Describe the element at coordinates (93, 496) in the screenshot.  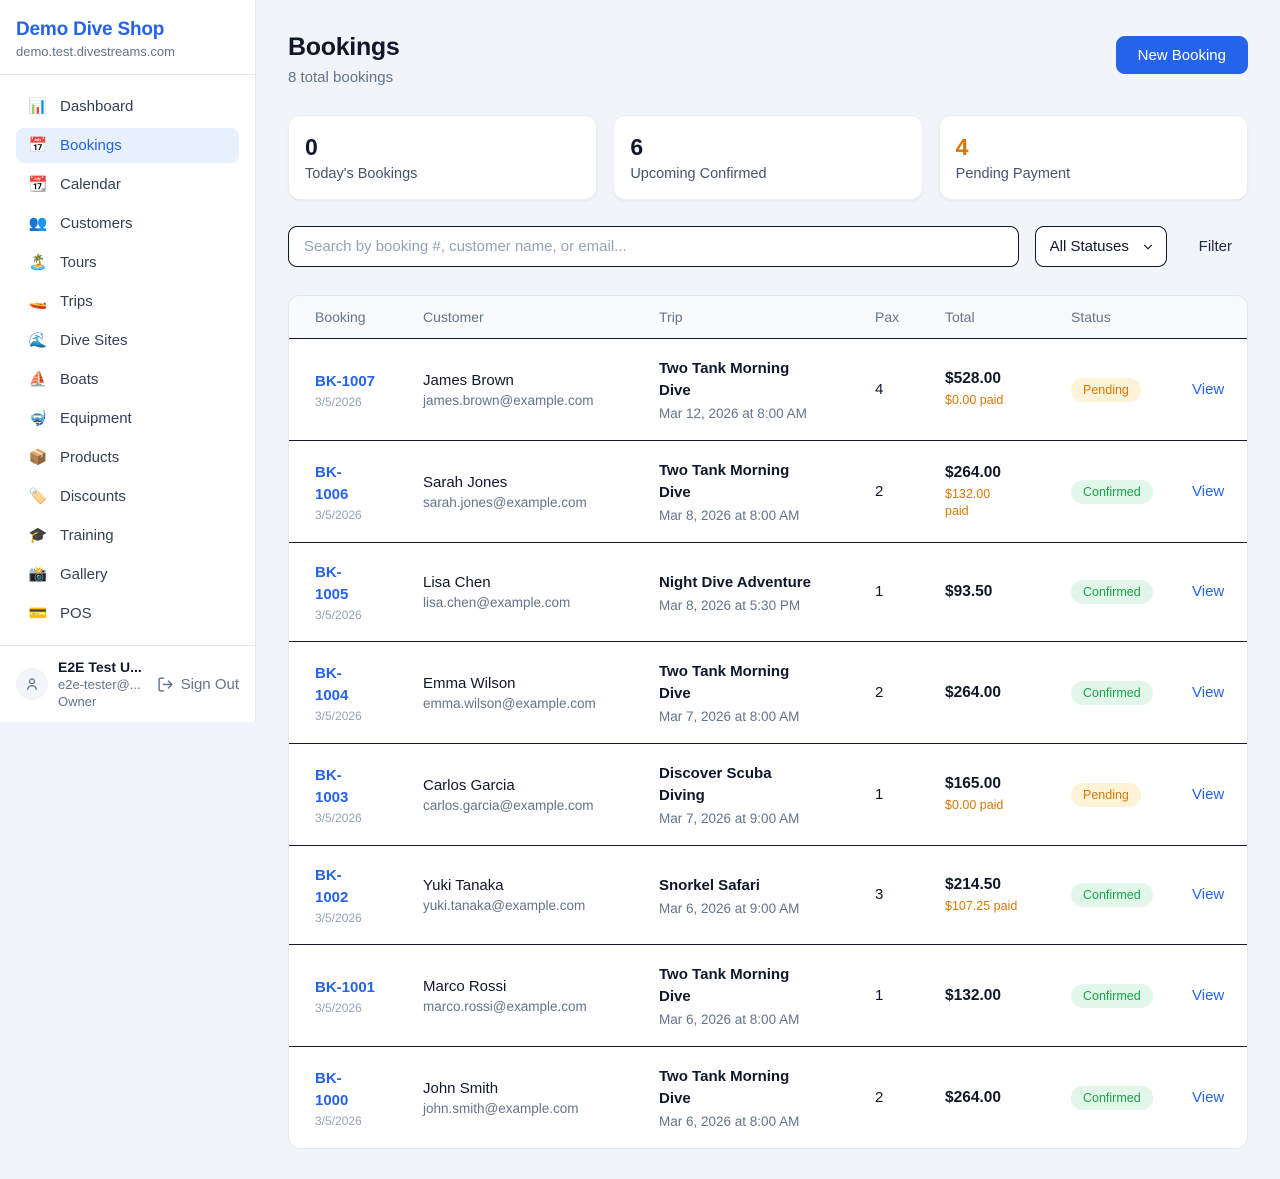
I see `sidebar-item-label: Discounts` at that location.